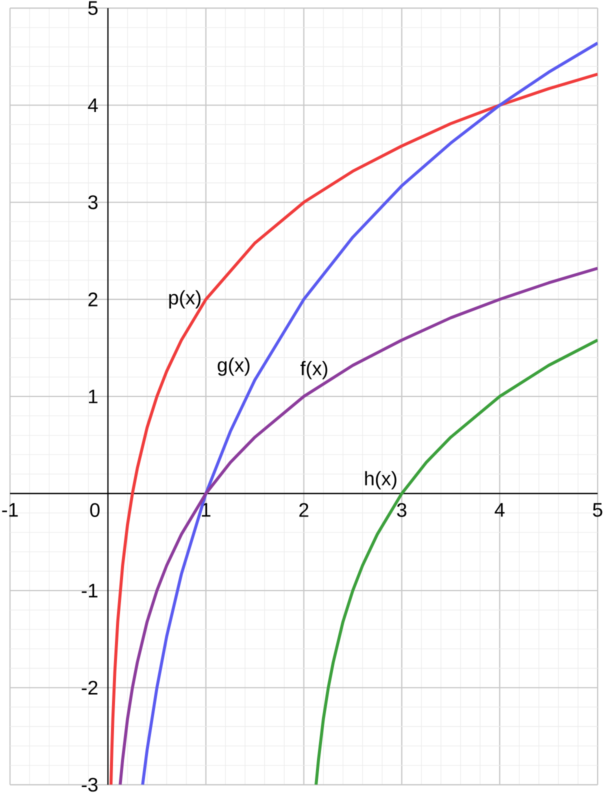  I want to click on series-label: f(x), so click(314, 370).